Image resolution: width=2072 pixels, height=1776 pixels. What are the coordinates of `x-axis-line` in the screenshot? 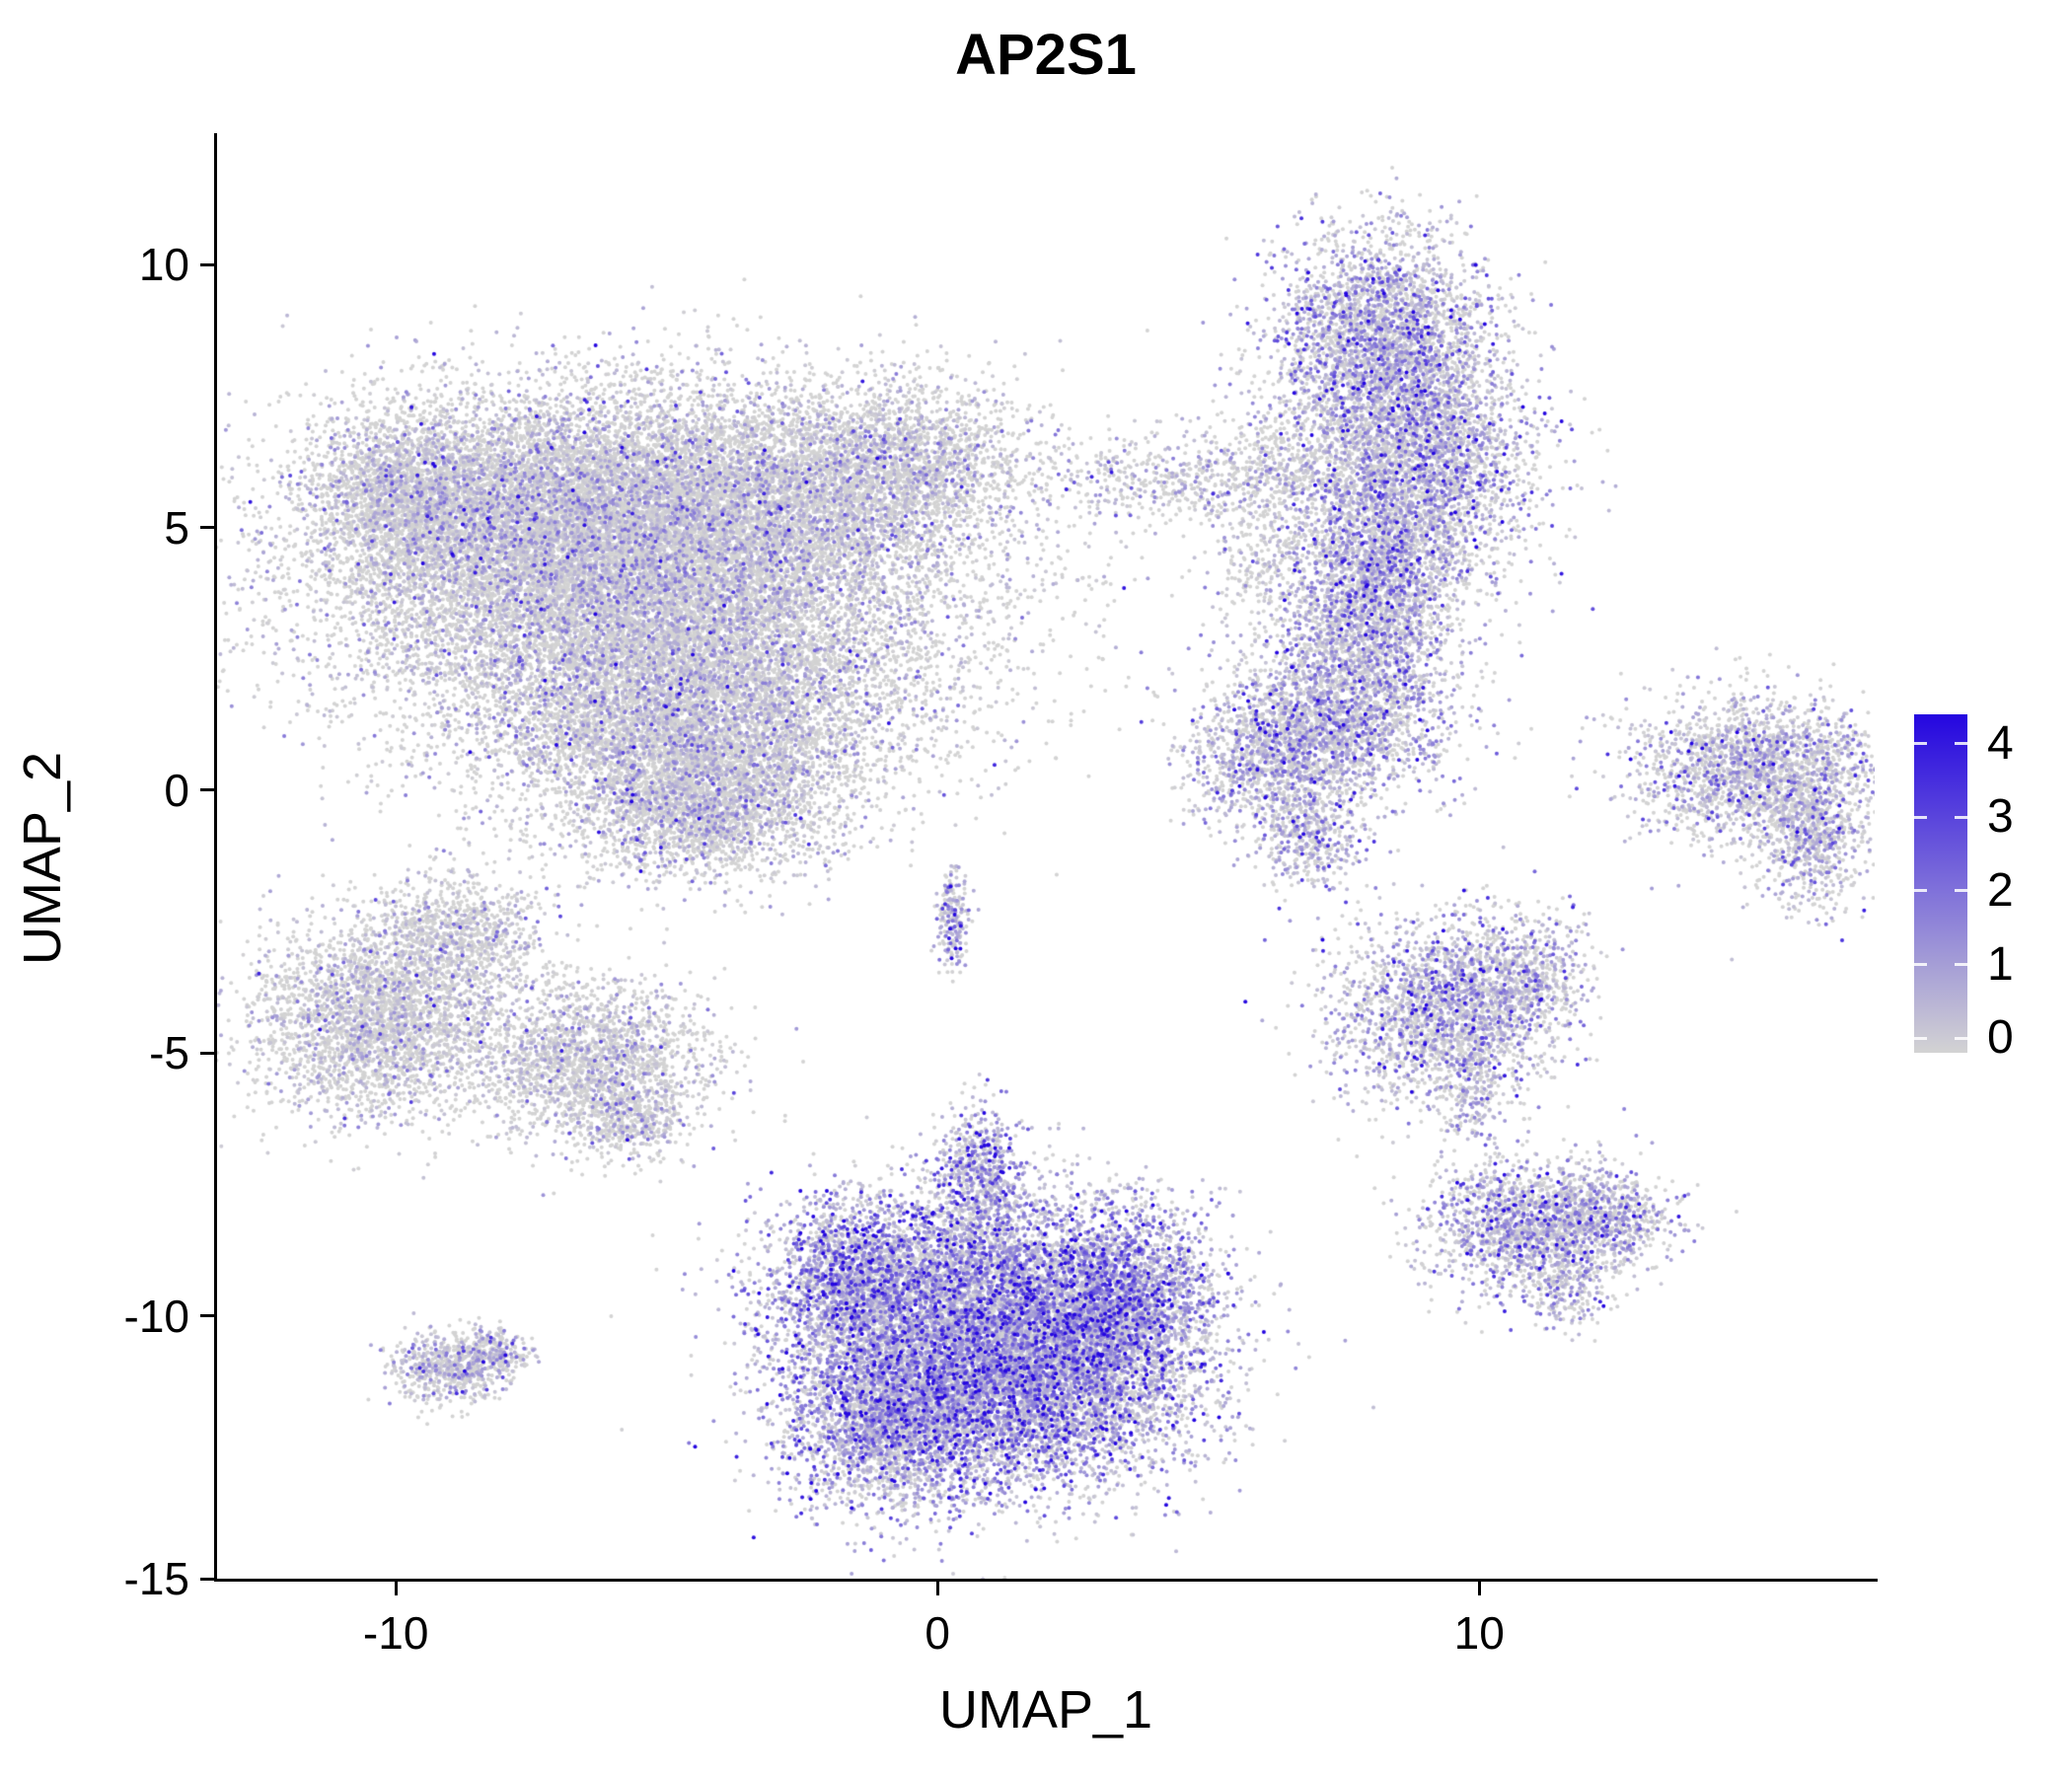 It's located at (1046, 1581).